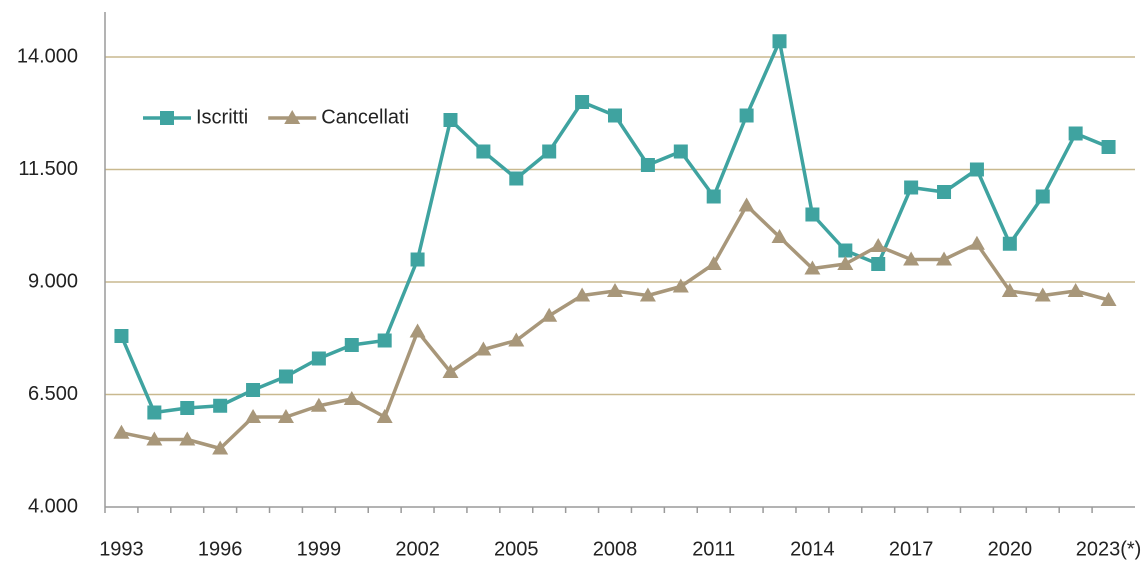  I want to click on y-tick-label: 9.000, so click(53, 281).